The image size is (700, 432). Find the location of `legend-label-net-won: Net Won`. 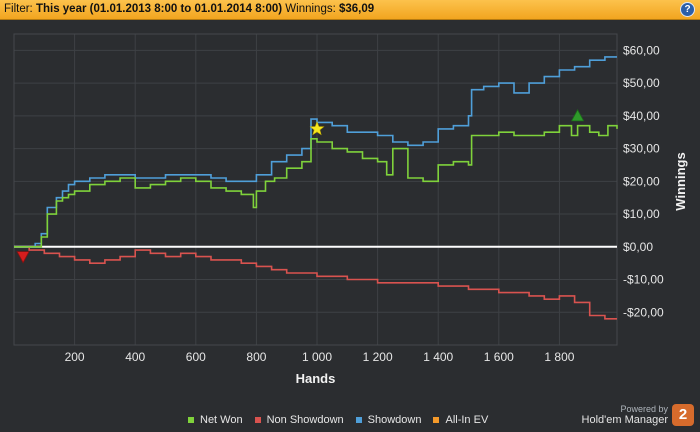

legend-label-net-won: Net Won is located at coordinates (221, 420).